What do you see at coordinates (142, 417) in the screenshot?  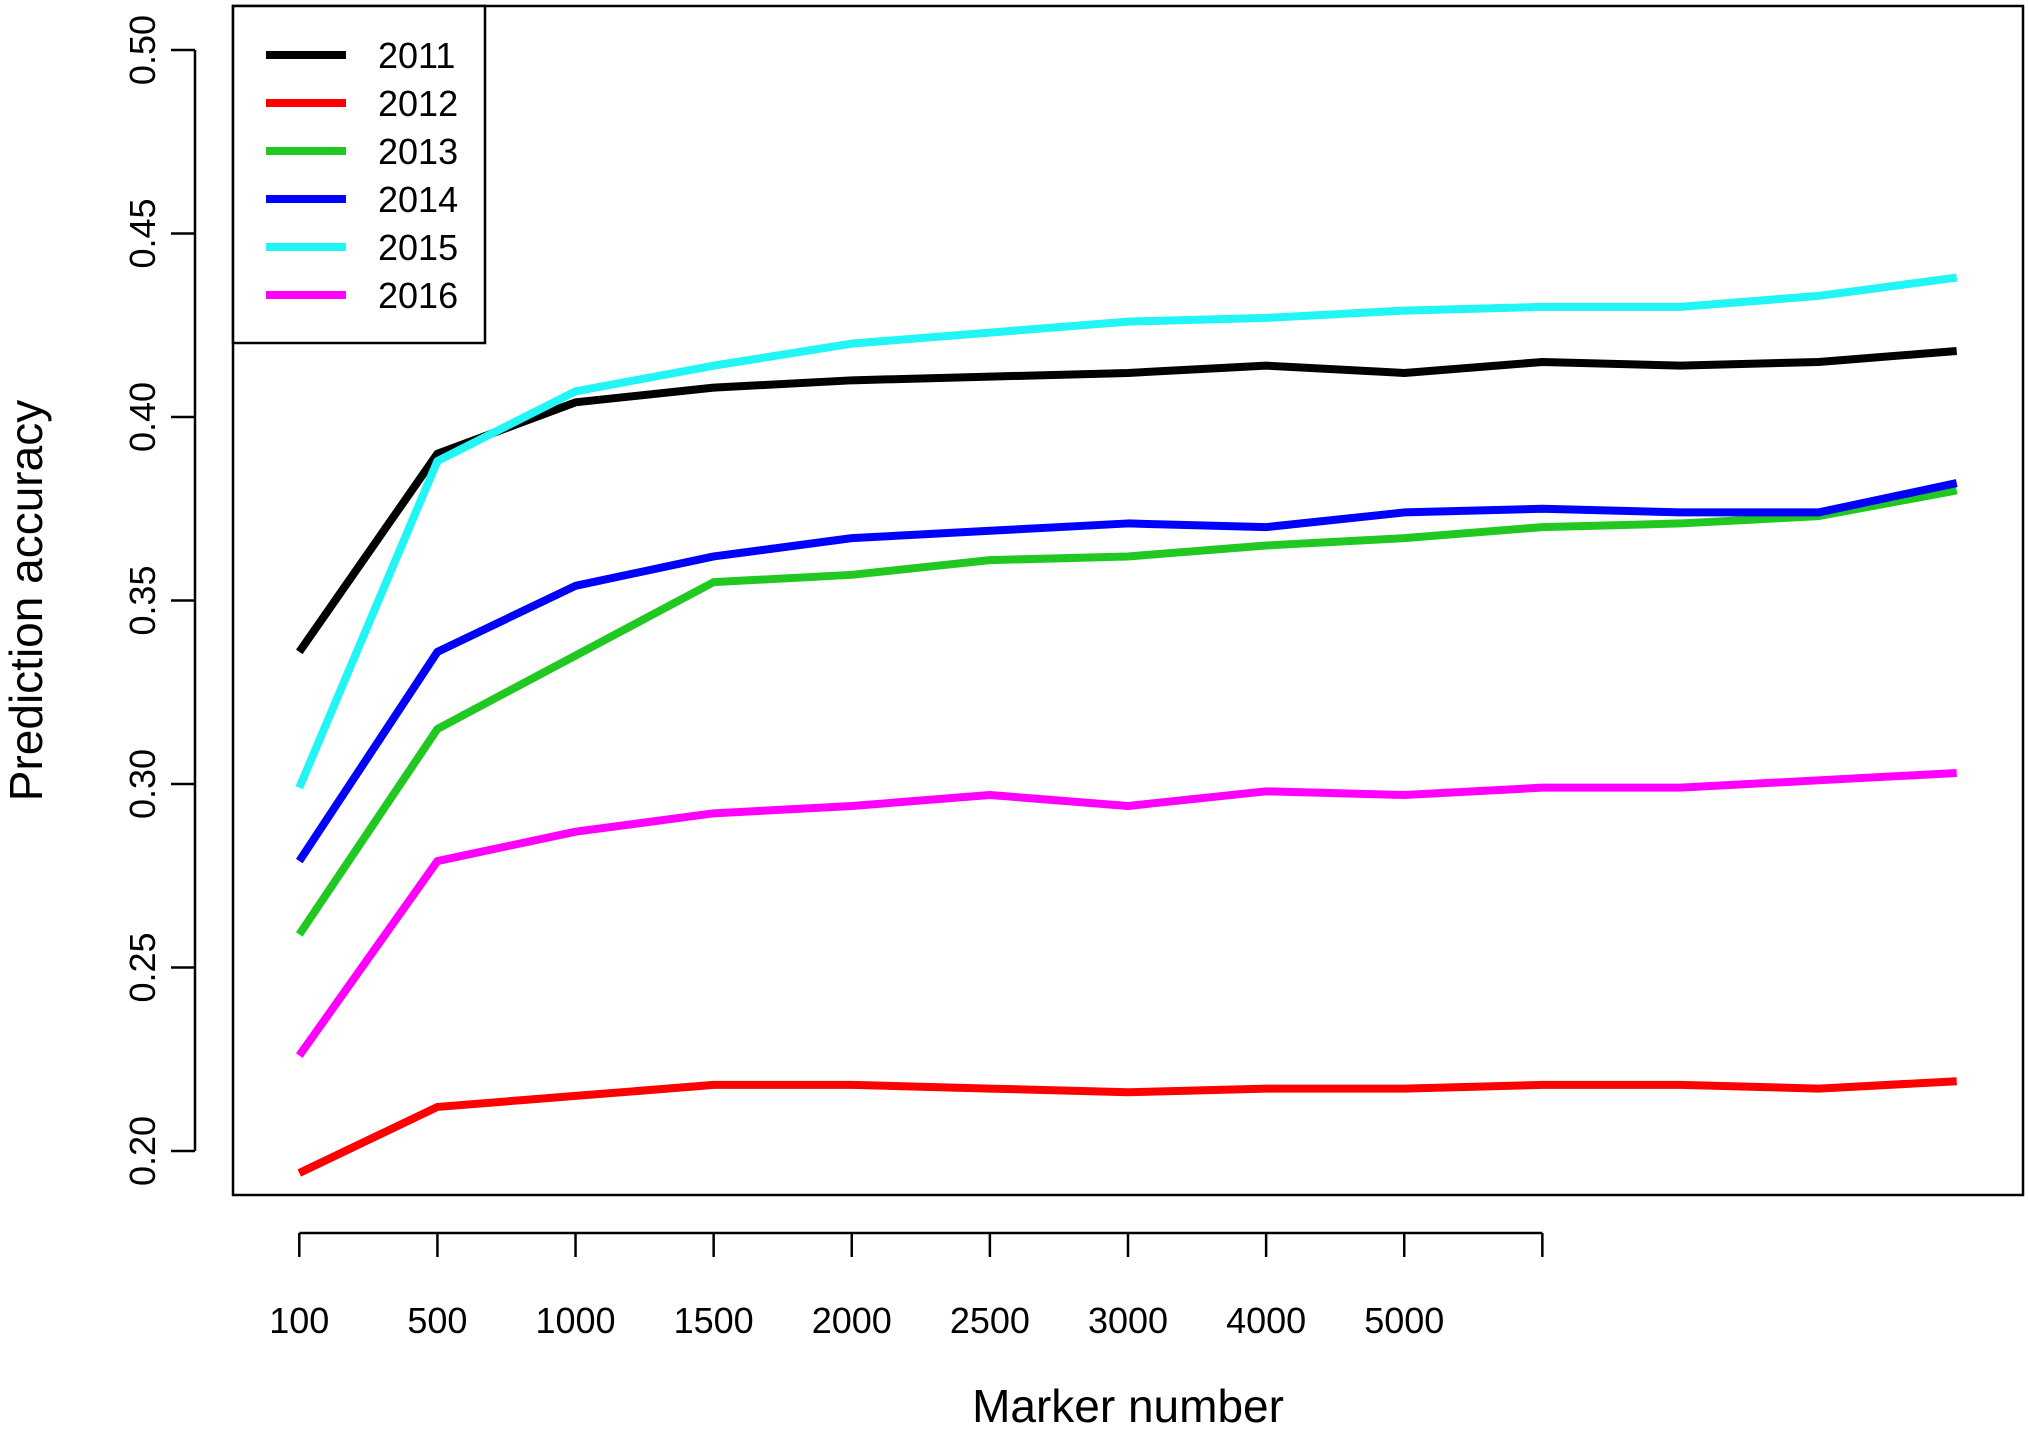 I see `y-tick-label: 0.40` at bounding box center [142, 417].